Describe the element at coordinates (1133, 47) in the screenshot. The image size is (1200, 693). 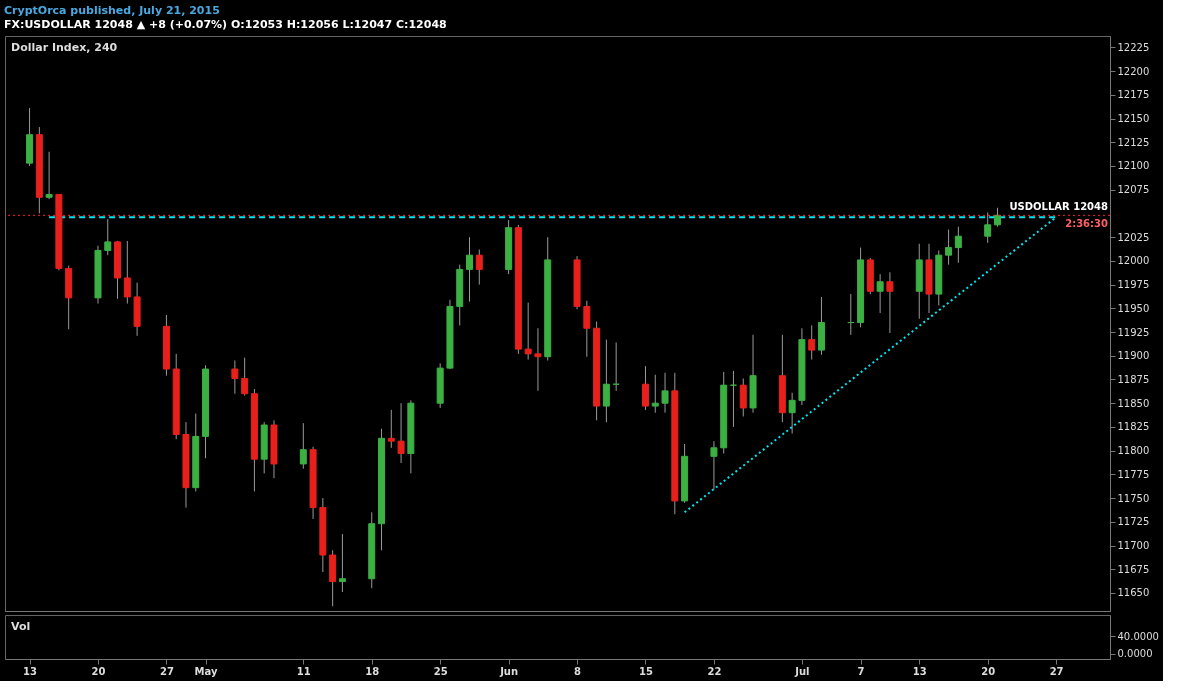
I see `y-tick-label: 12225` at that location.